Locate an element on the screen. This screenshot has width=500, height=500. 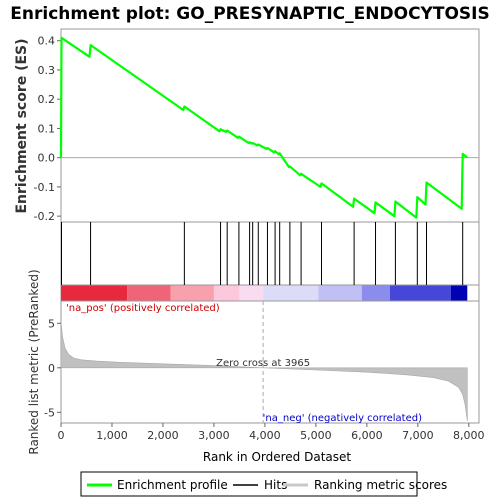
x-axis-label: Rank in Ordered Dataset is located at coordinates (277, 457).